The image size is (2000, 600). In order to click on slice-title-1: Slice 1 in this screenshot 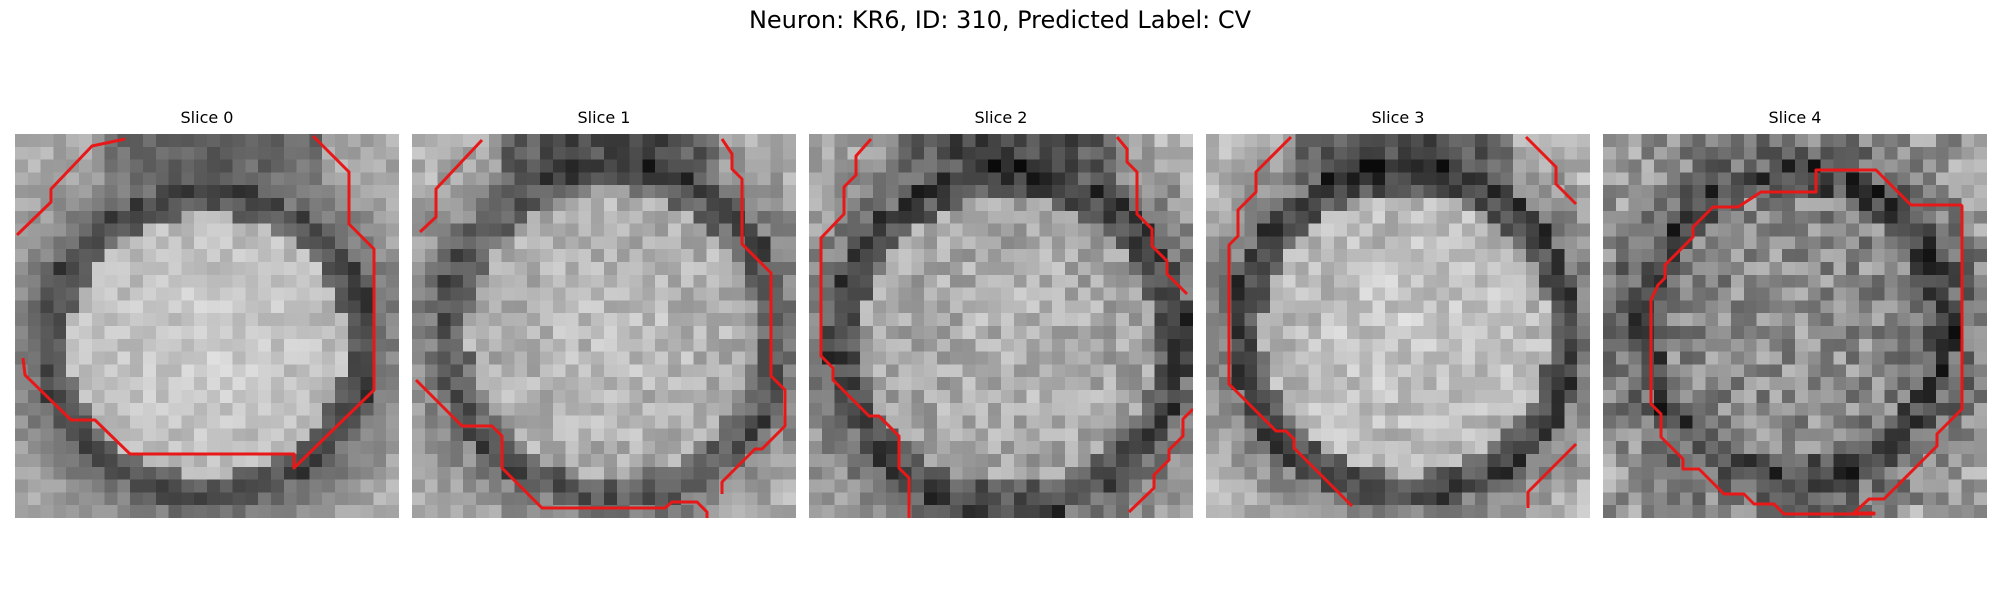, I will do `click(604, 117)`.